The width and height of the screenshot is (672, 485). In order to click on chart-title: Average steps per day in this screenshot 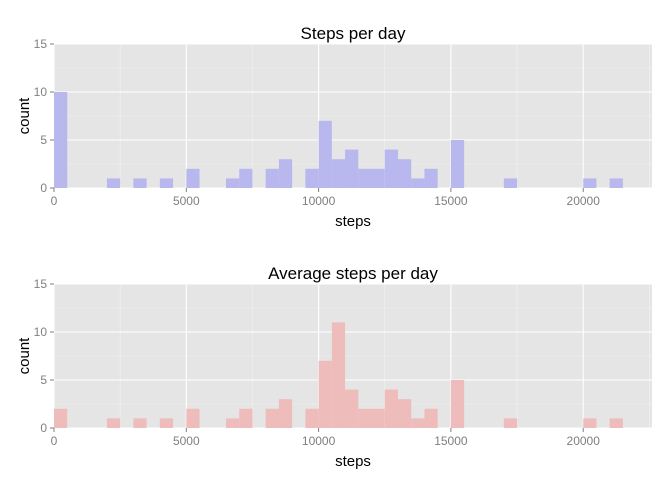, I will do `click(353, 273)`.